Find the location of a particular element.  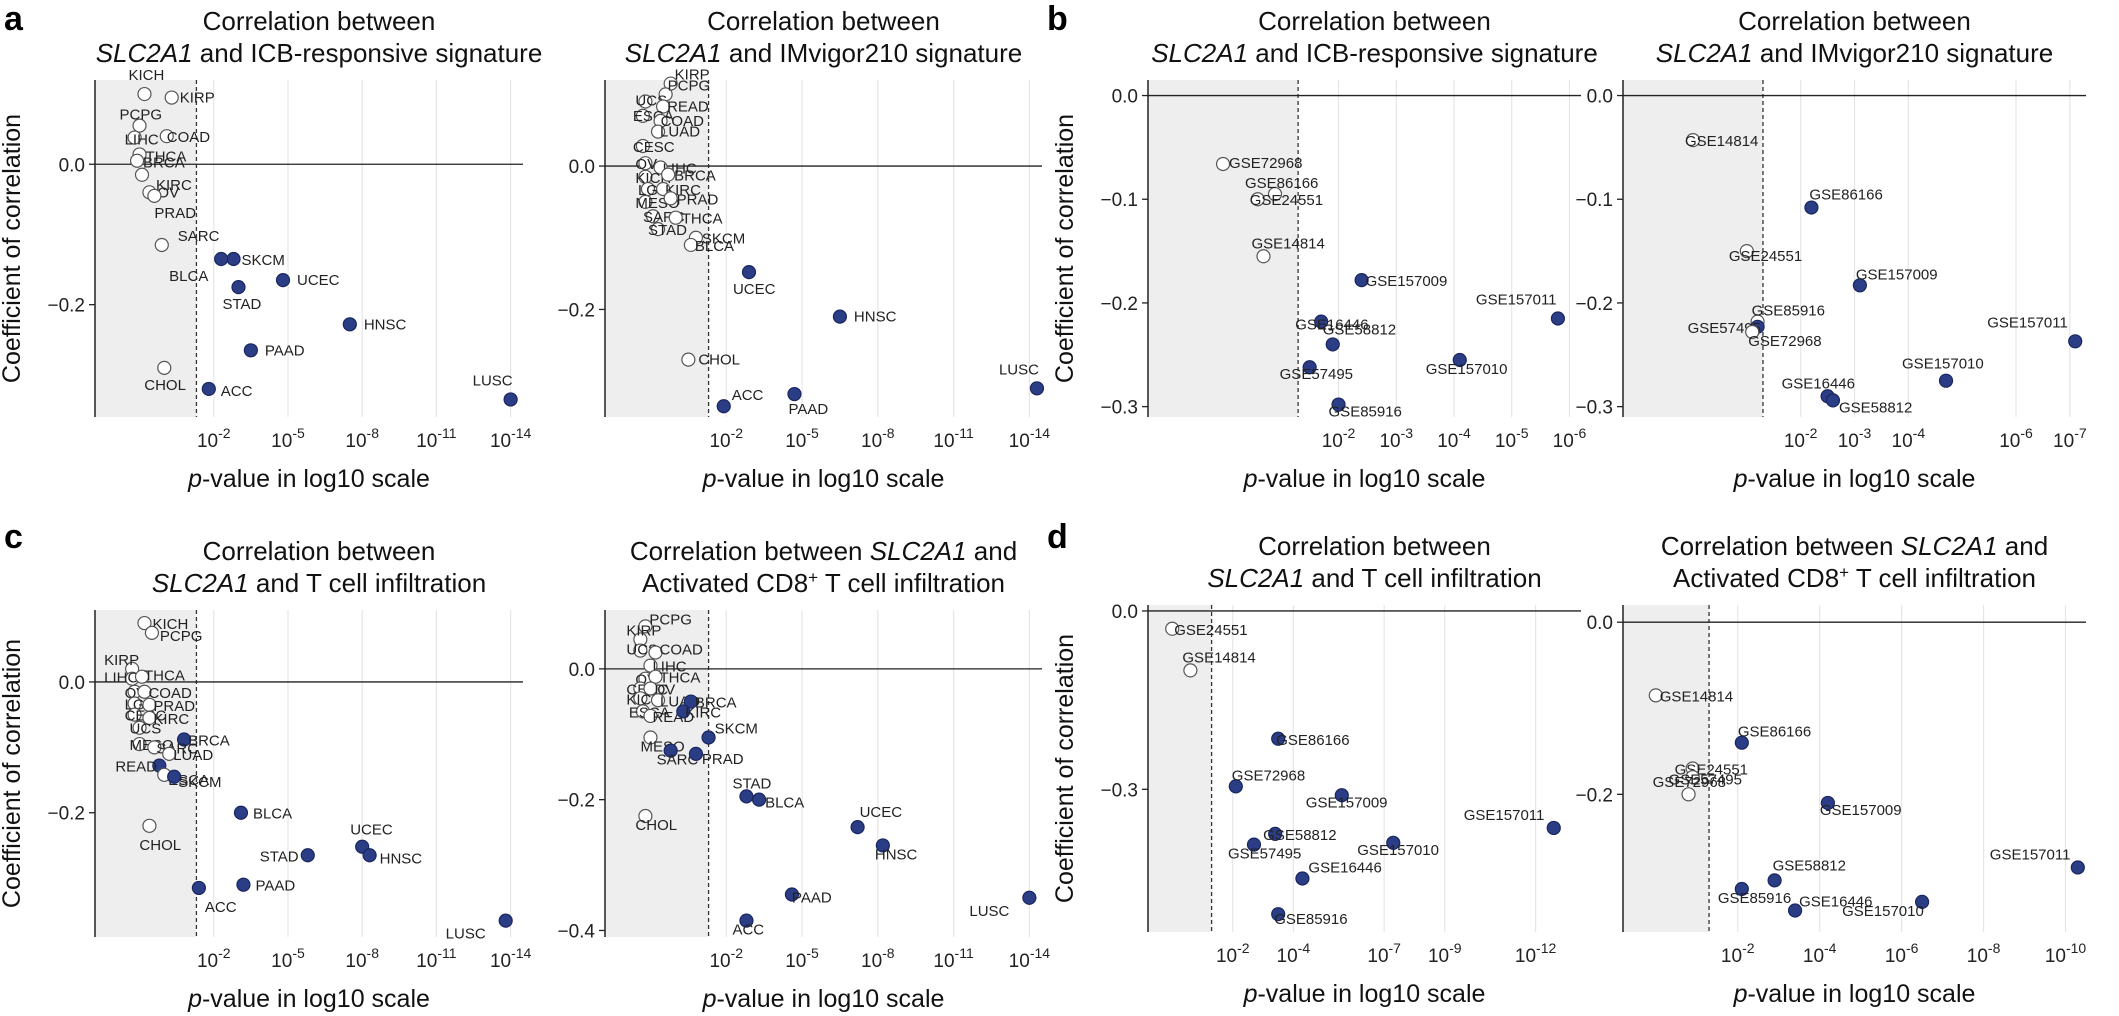

point-label: READ is located at coordinates (688, 107).